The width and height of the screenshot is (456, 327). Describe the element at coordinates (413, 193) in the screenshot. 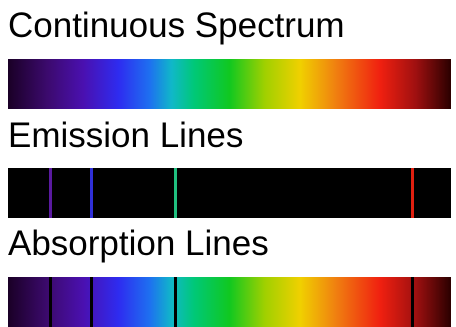

I see `emission-red-line` at that location.